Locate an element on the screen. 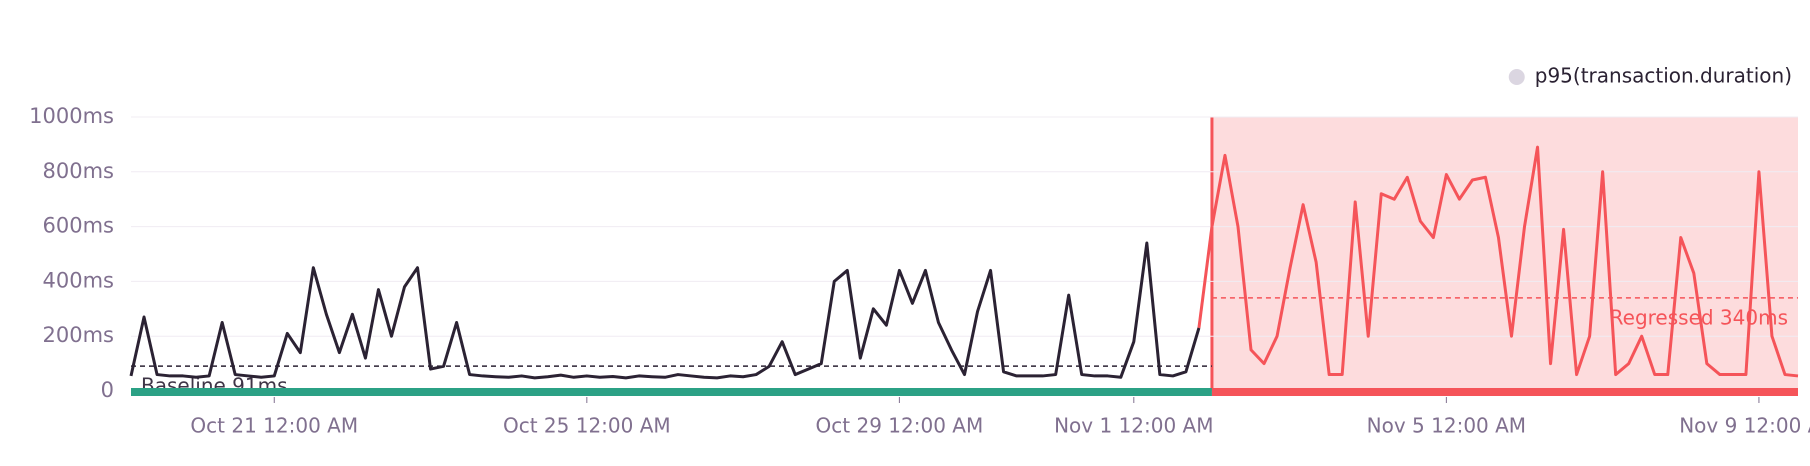 Image resolution: width=1810 pixels, height=466 pixels. y-tick-label: 800ms is located at coordinates (78, 171).